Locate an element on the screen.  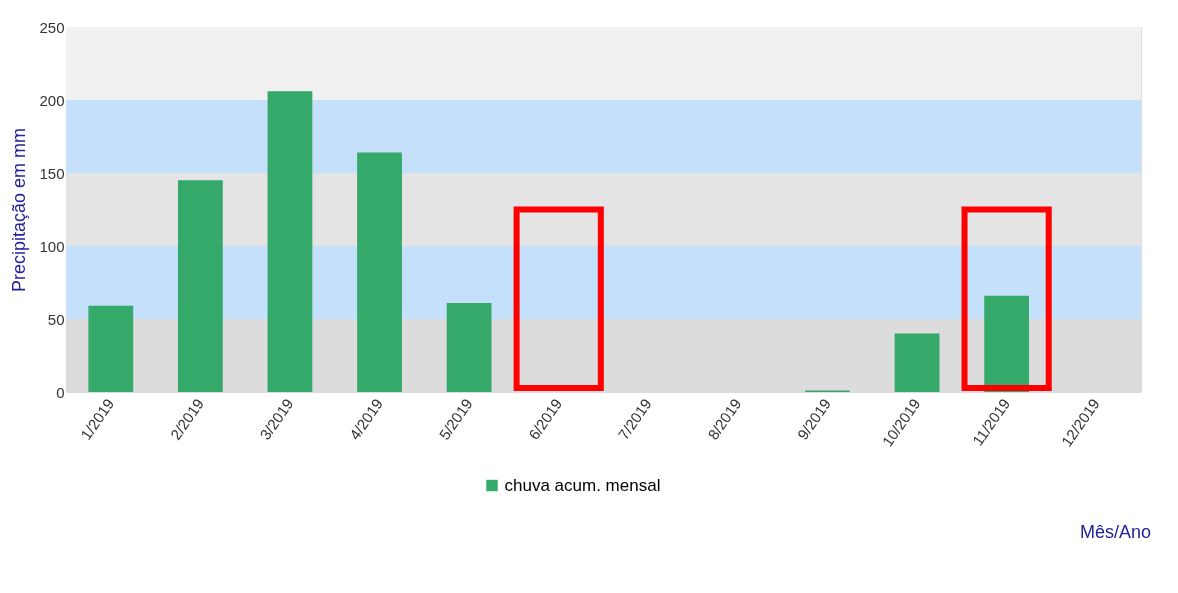
legend-label: chuva acum. mensal is located at coordinates (582, 485).